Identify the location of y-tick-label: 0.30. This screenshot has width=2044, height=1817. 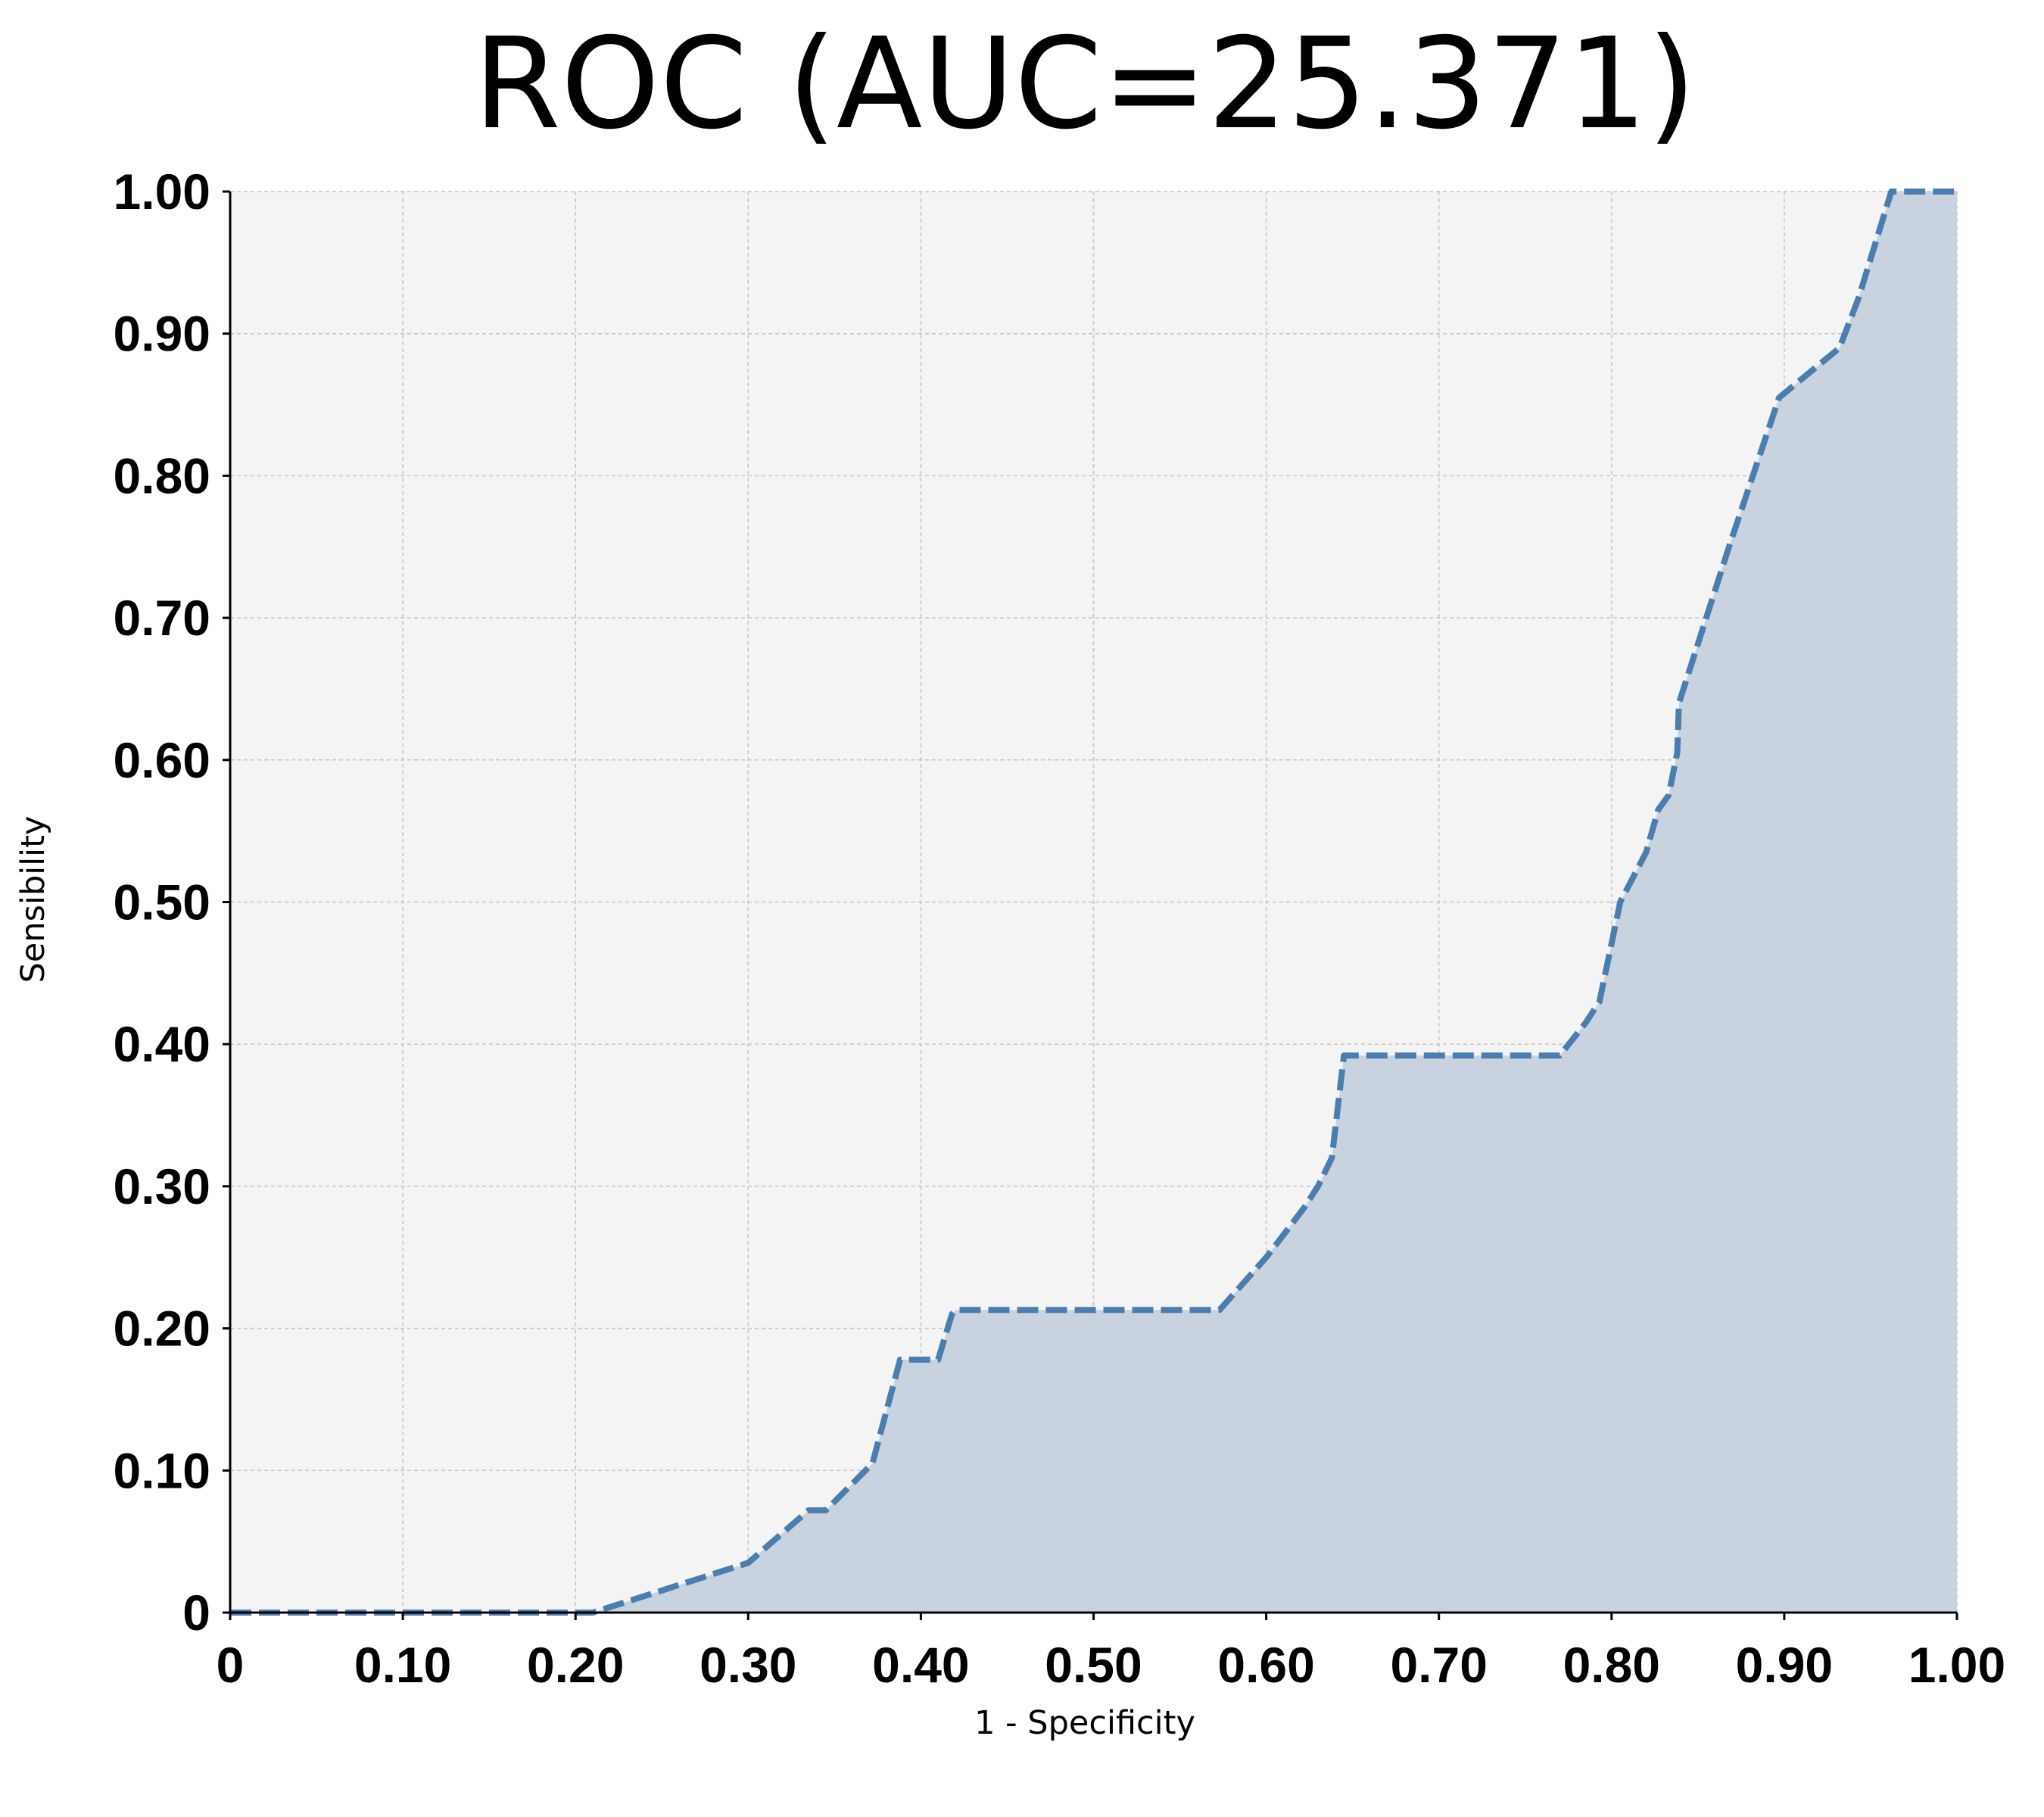
(162, 1186).